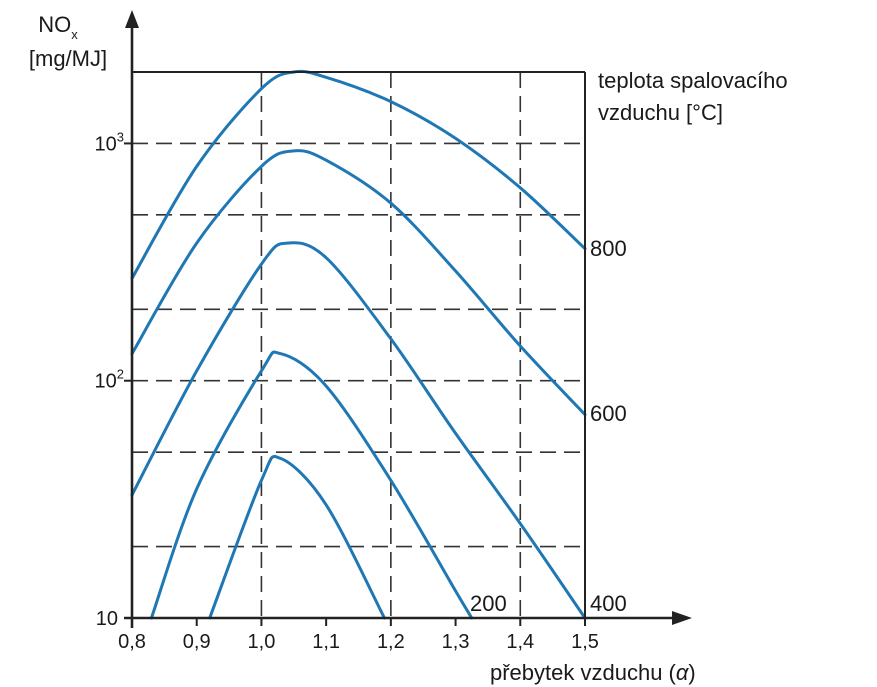 The height and width of the screenshot is (687, 877). What do you see at coordinates (593, 672) in the screenshot?
I see `x-axis-title: přebytek vzduchu (α)` at bounding box center [593, 672].